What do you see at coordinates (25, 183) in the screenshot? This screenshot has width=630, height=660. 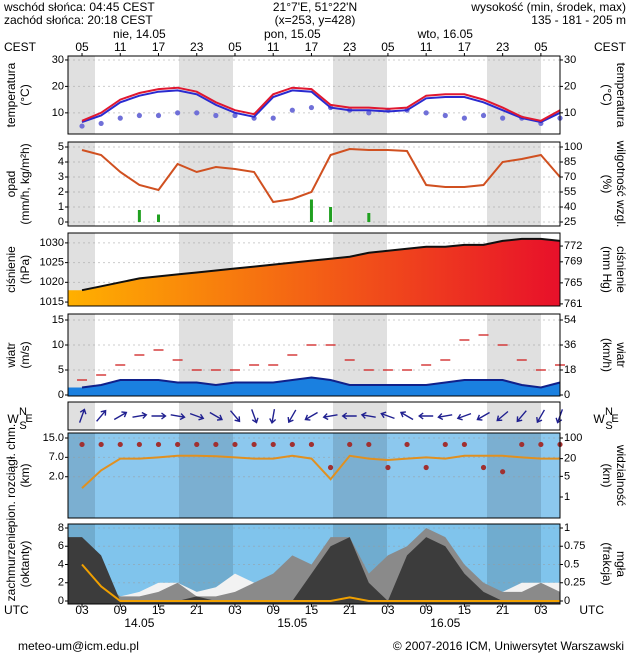 I see `y-axis-label: (mm/h, kg/m²h)` at bounding box center [25, 183].